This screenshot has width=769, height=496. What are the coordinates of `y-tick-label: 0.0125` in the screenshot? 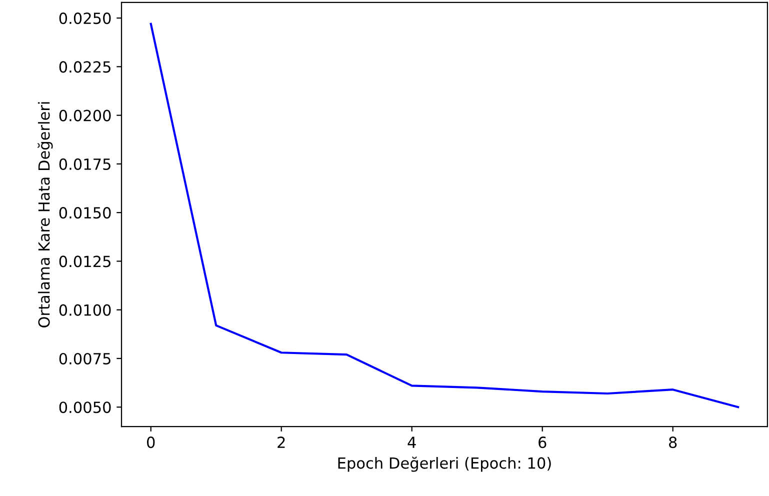 It's located at (84, 262).